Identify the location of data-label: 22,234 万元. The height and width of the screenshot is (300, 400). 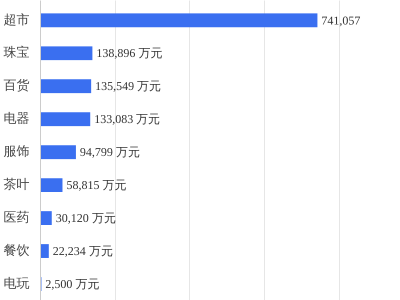
(82, 251).